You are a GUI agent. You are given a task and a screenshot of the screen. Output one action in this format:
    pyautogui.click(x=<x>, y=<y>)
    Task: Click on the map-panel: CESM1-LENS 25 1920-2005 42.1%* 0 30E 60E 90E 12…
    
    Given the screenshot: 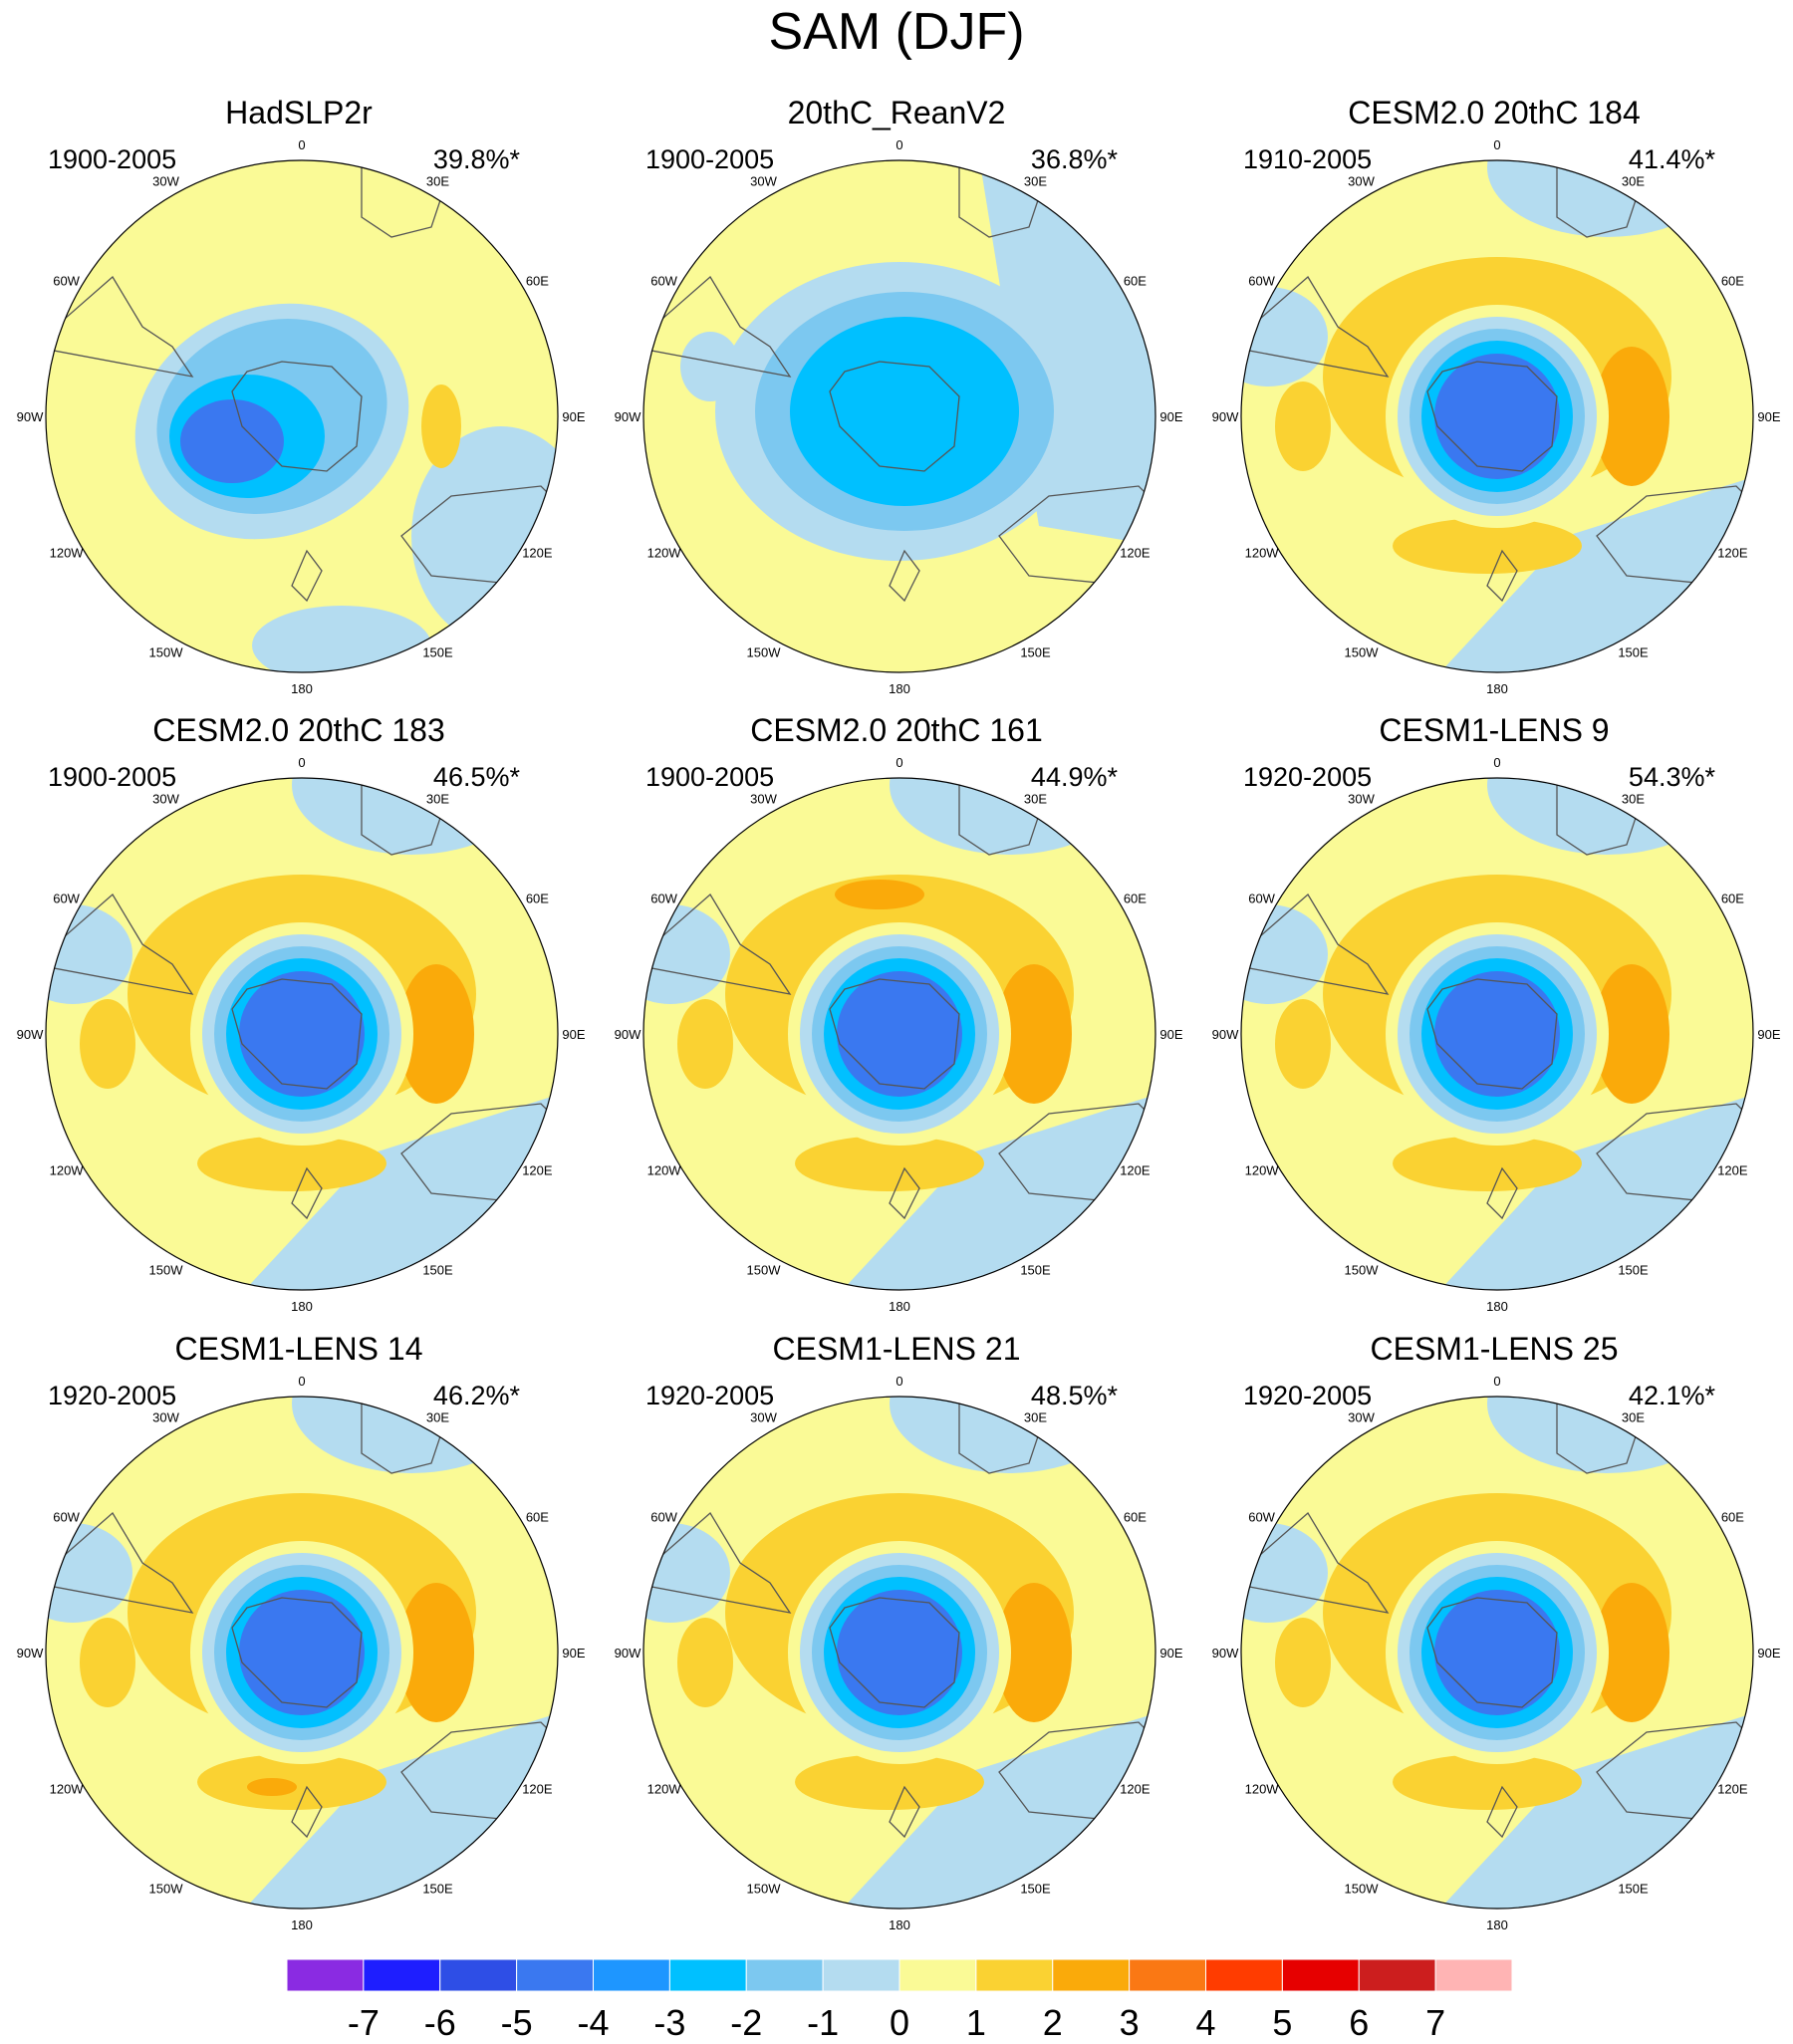 What is the action you would take?
    pyautogui.click(x=1494, y=1639)
    